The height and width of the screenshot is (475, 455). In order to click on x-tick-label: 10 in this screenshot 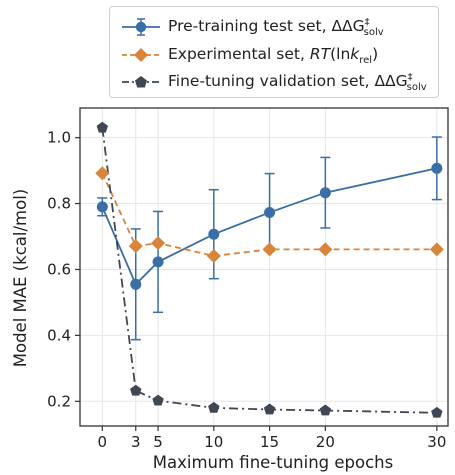, I will do `click(213, 442)`.